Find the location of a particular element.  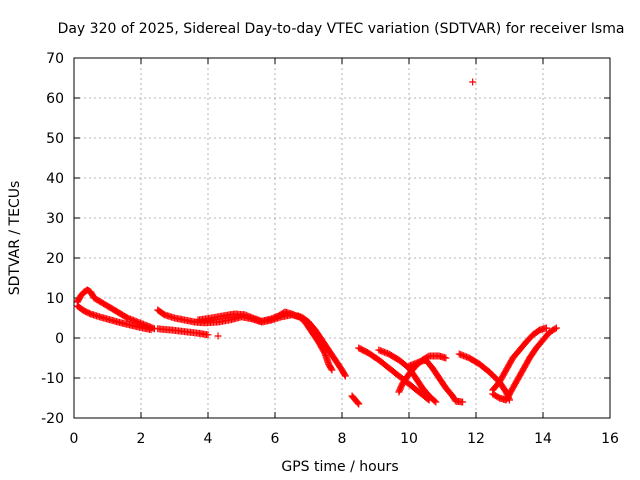

series-arc-c is located at coordinates (183, 332).